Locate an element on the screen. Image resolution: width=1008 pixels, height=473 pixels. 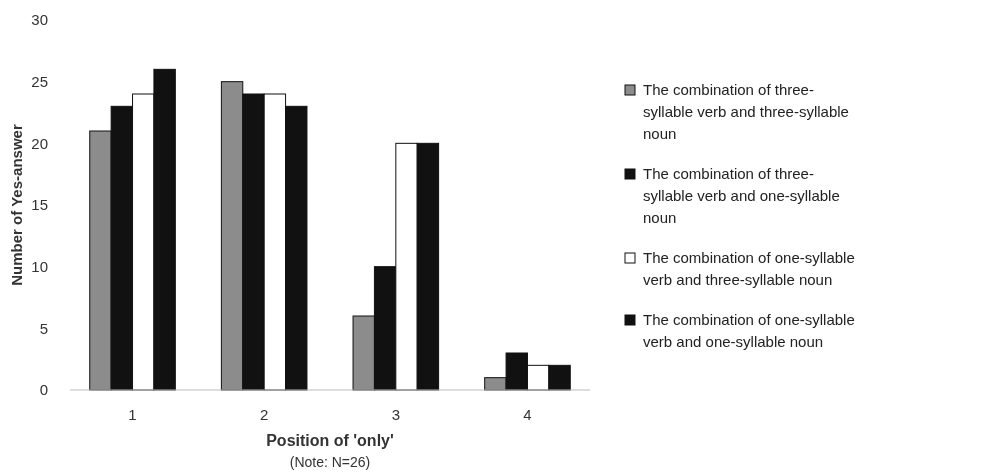
legend-label: The combination of three-syllable verb and one-syllable noun is located at coordinates (741, 195).